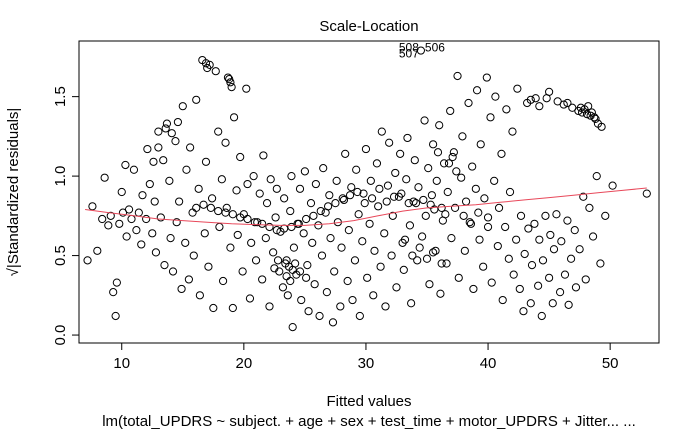  Describe the element at coordinates (488, 363) in the screenshot. I see `x-tick-label: 40` at that location.